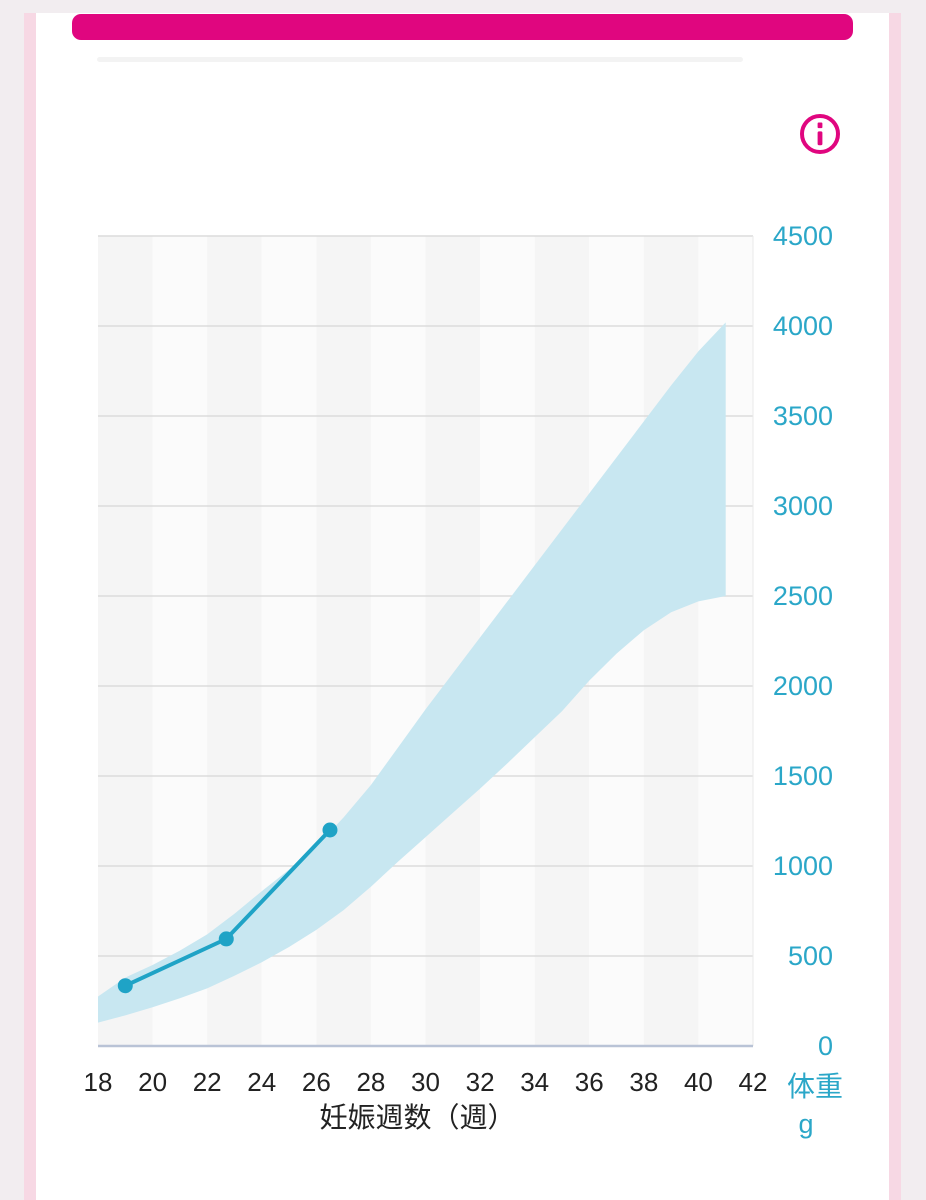 Image resolution: width=926 pixels, height=1200 pixels. Describe the element at coordinates (803, 326) in the screenshot. I see `y-tick-label: 4000` at that location.